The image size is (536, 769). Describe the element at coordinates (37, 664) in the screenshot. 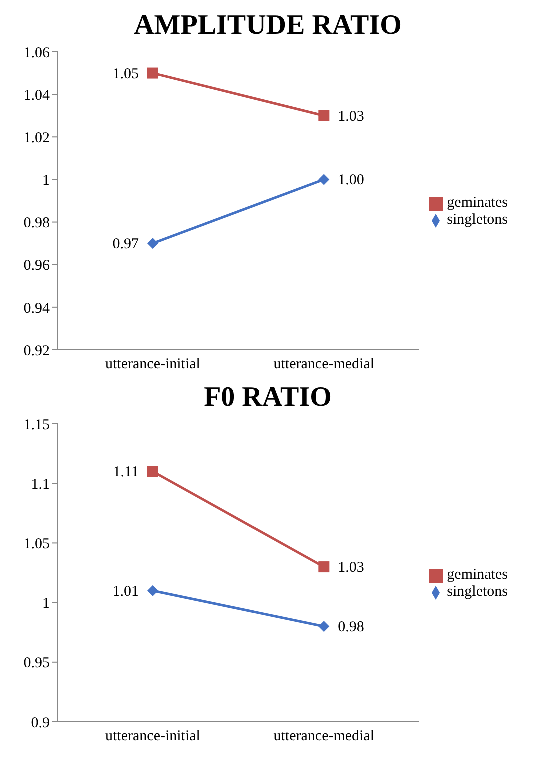

I see `y-tick-label: 0.95` at that location.